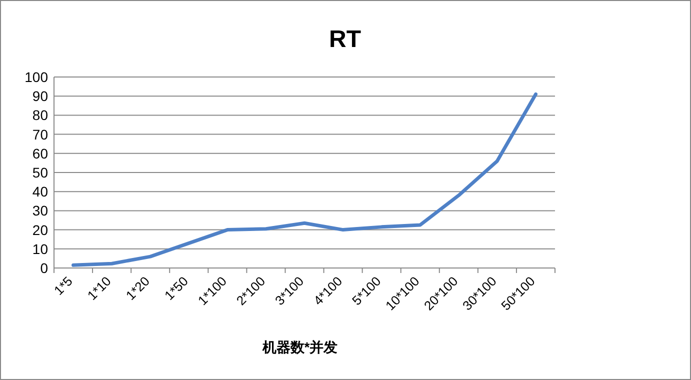 This screenshot has height=380, width=691. I want to click on y-tick-label: 50, so click(40, 172).